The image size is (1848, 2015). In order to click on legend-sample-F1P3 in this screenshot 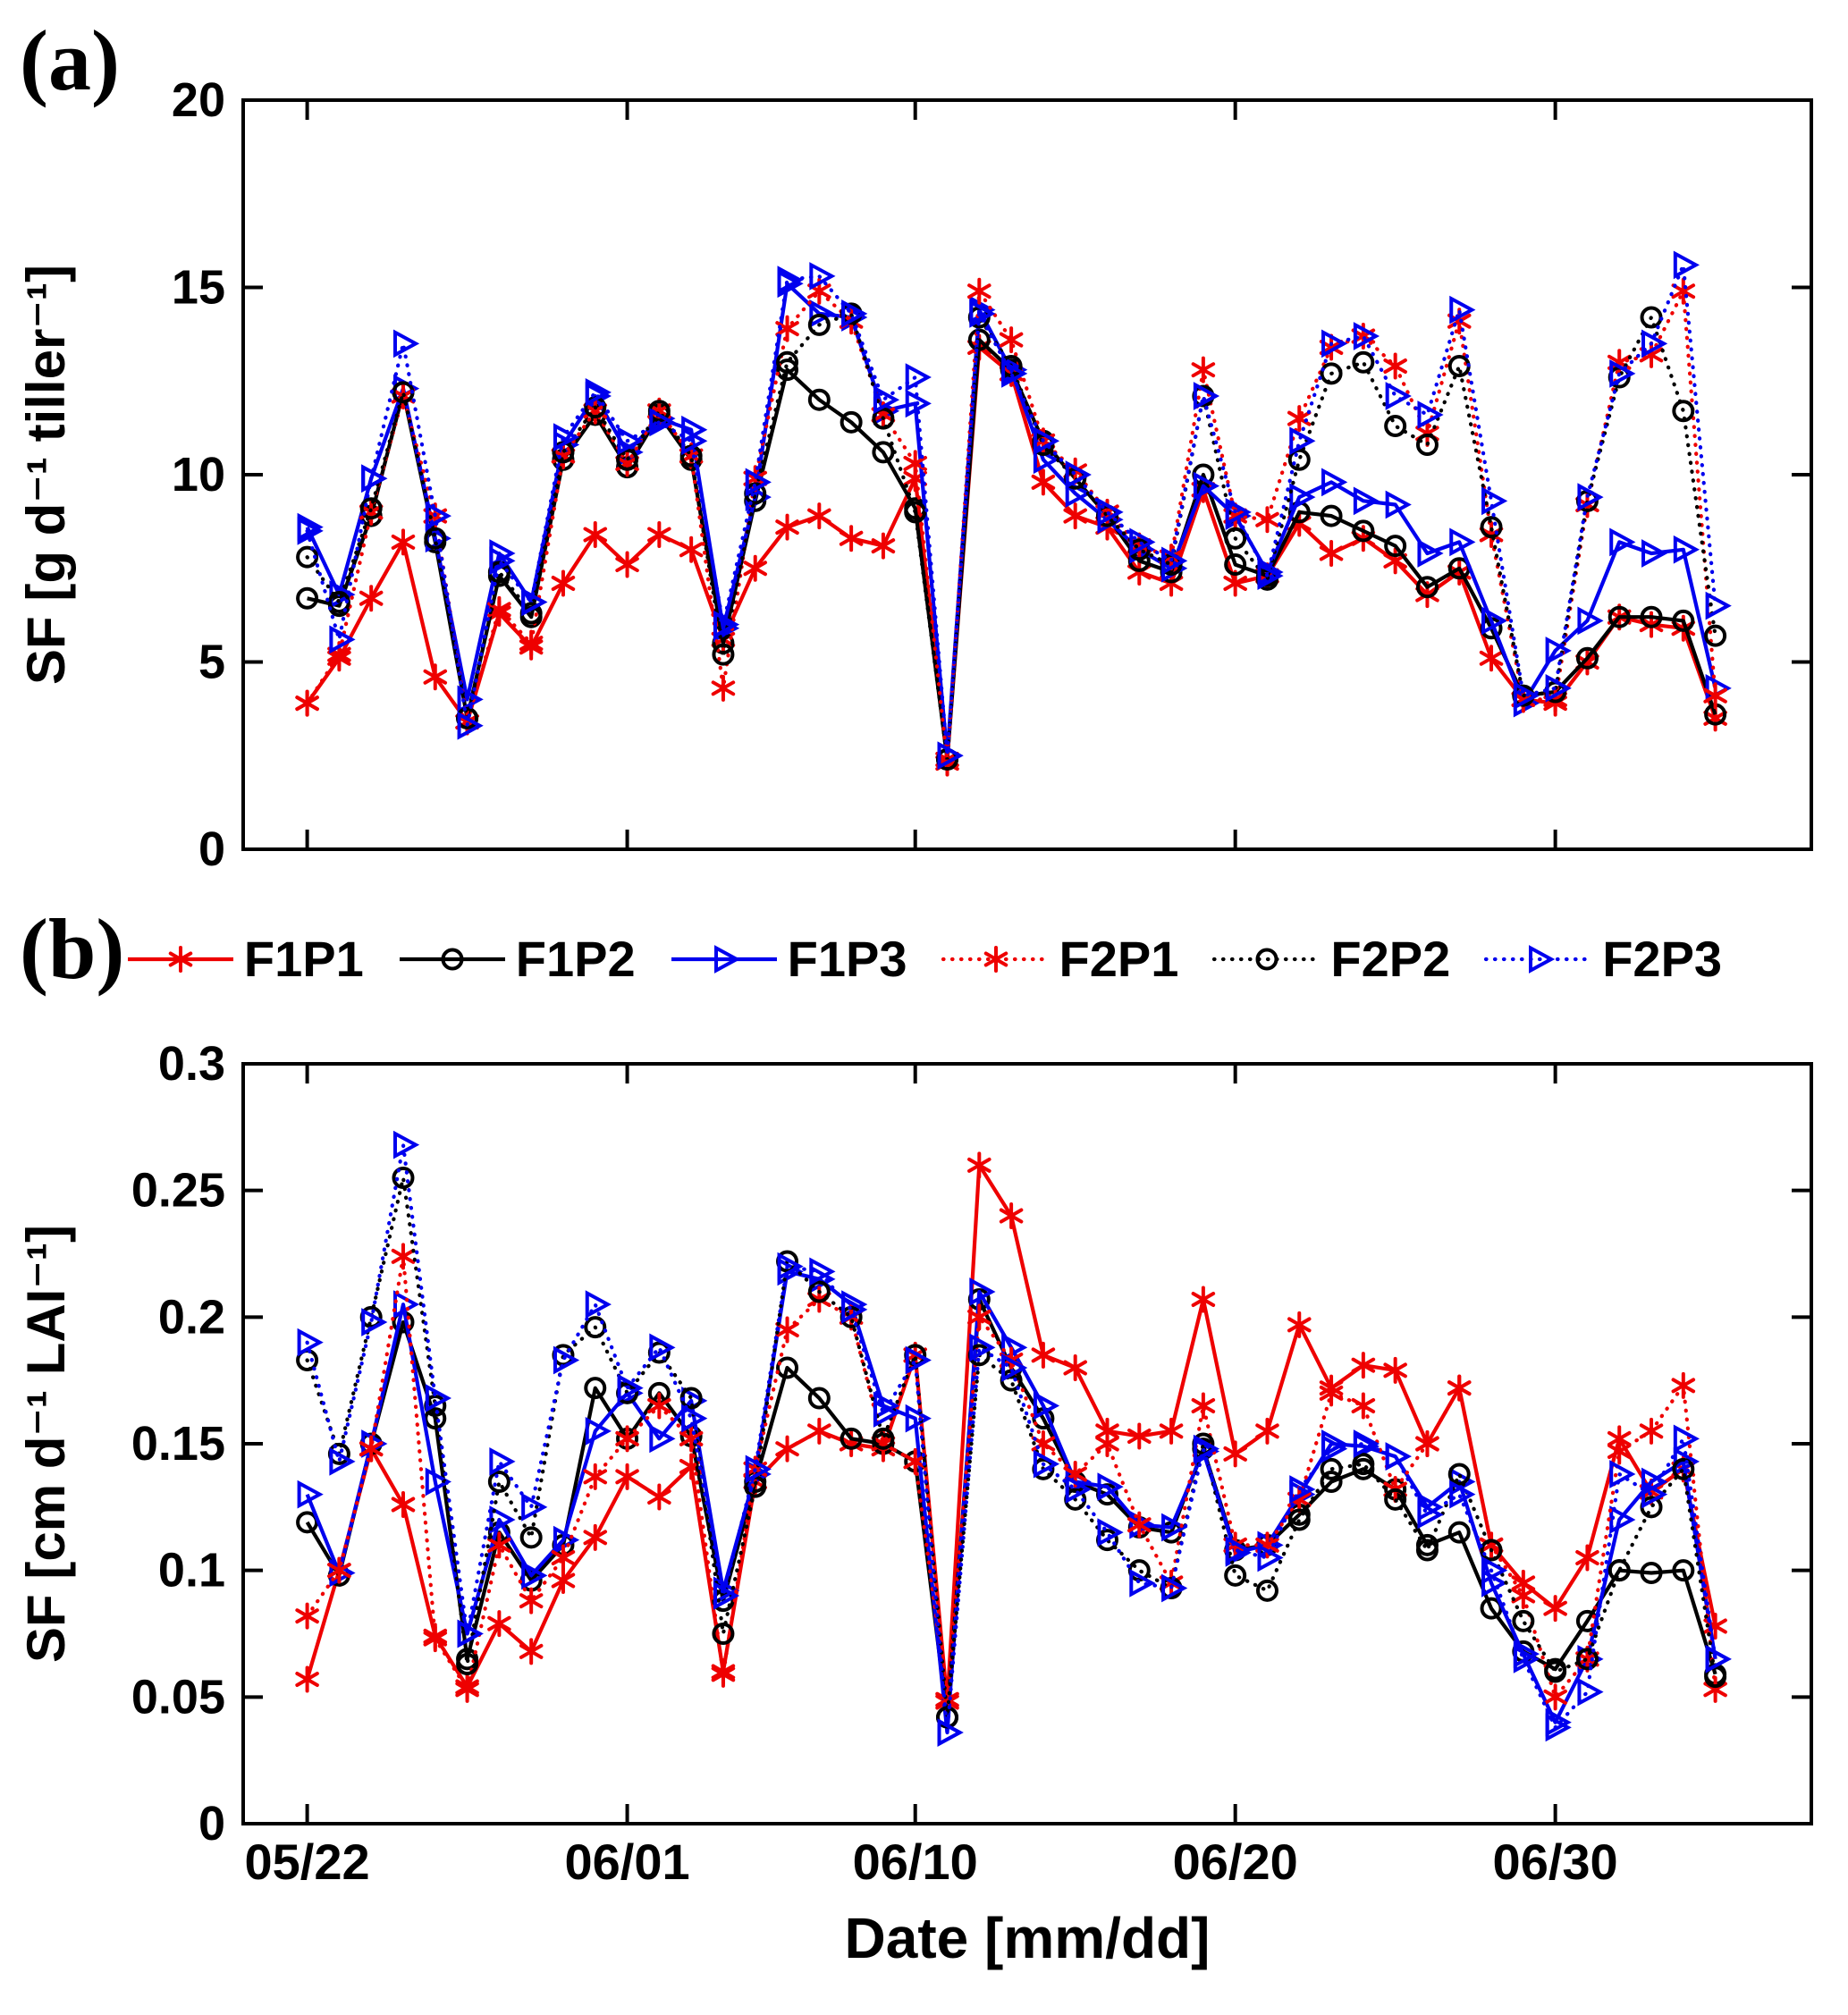, I will do `click(724, 959)`.